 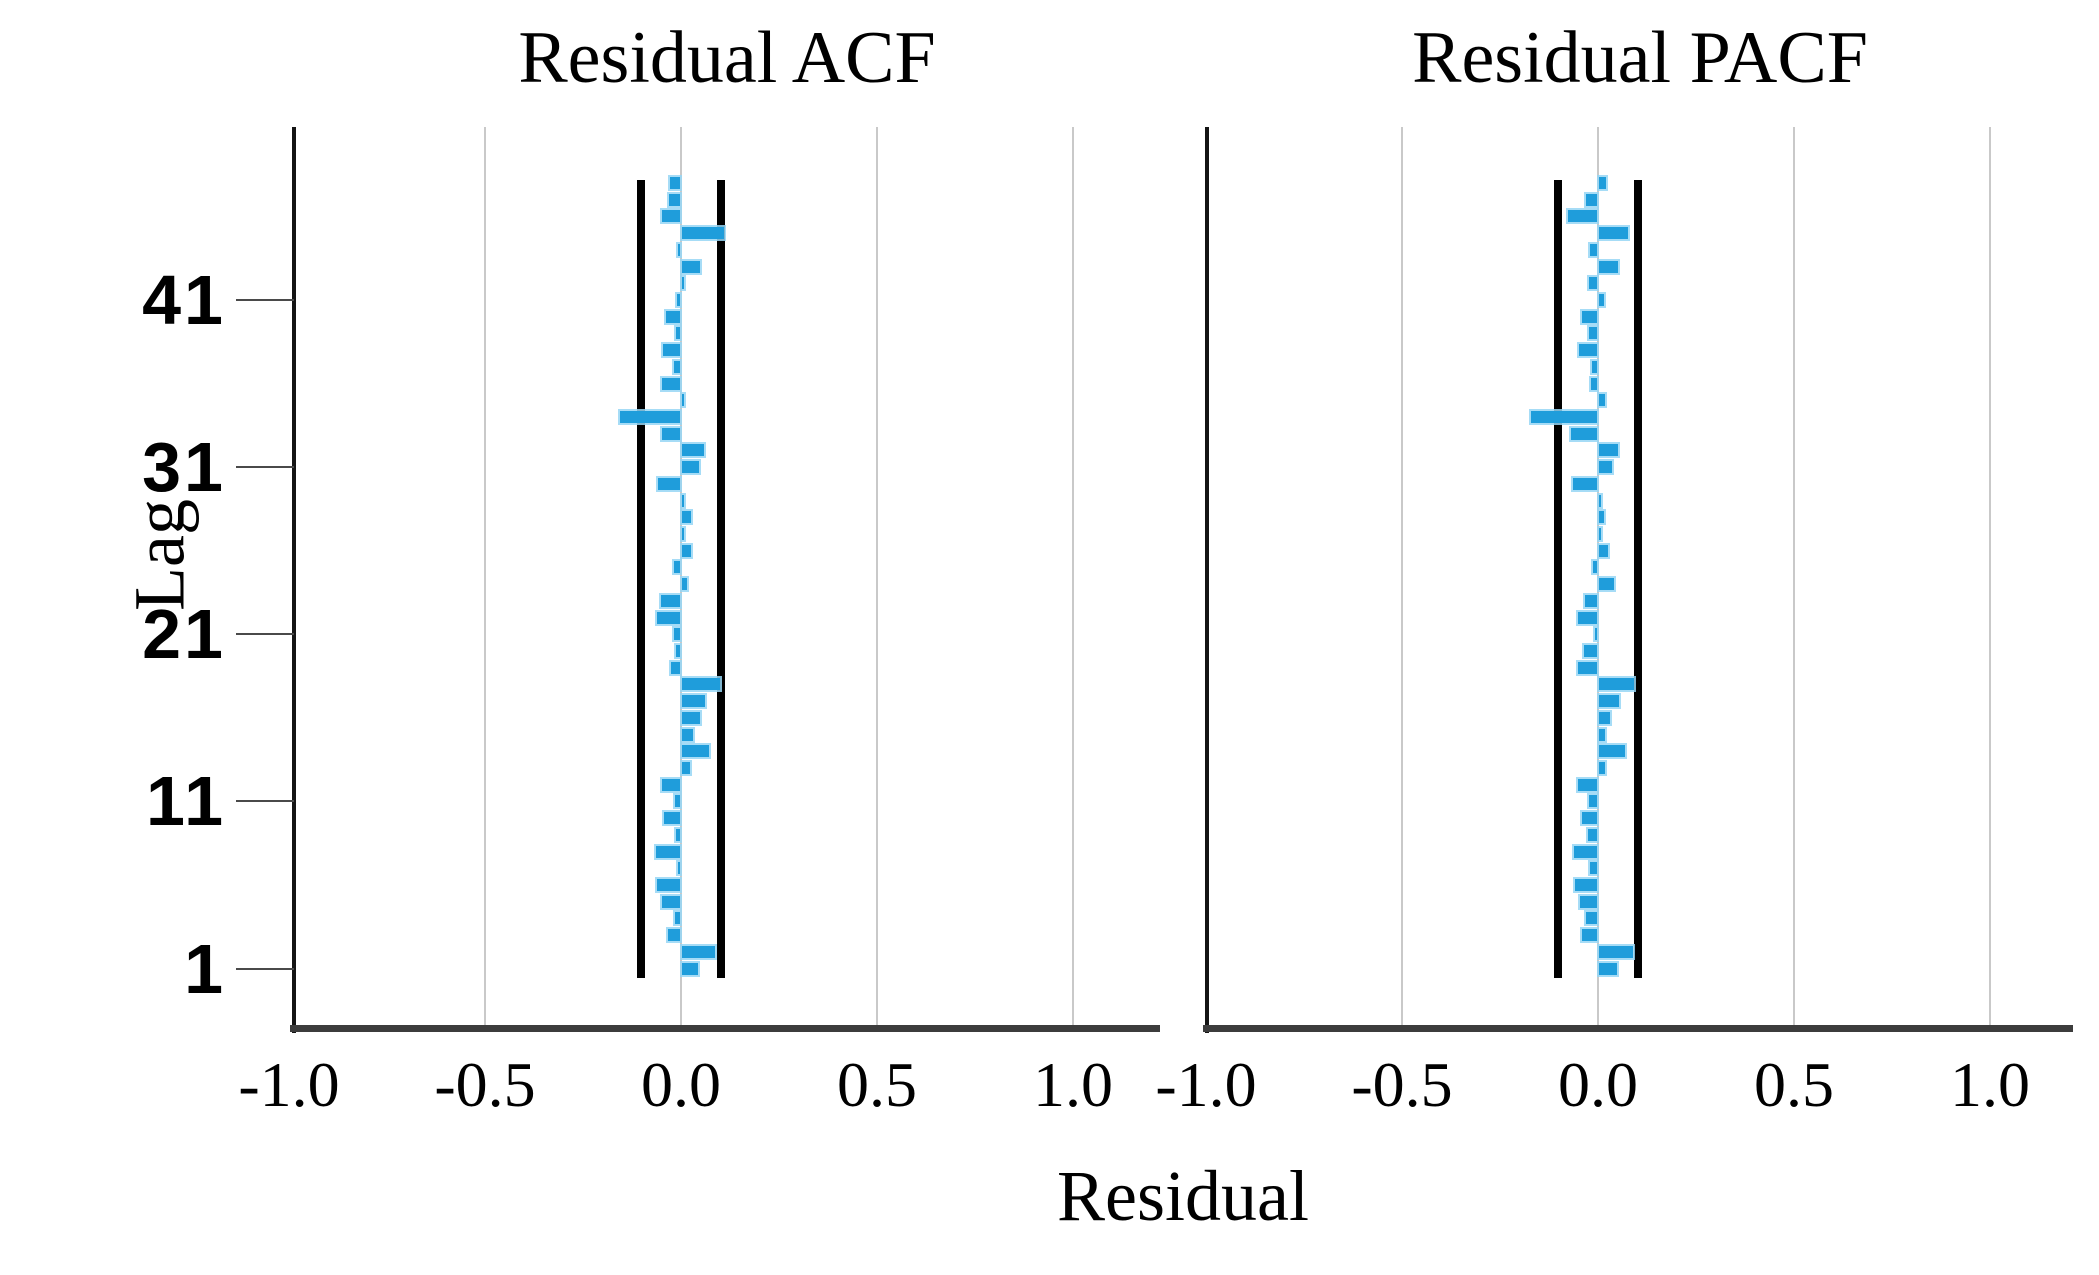 What do you see at coordinates (186, 801) in the screenshot?
I see `y-tick-label: 11` at bounding box center [186, 801].